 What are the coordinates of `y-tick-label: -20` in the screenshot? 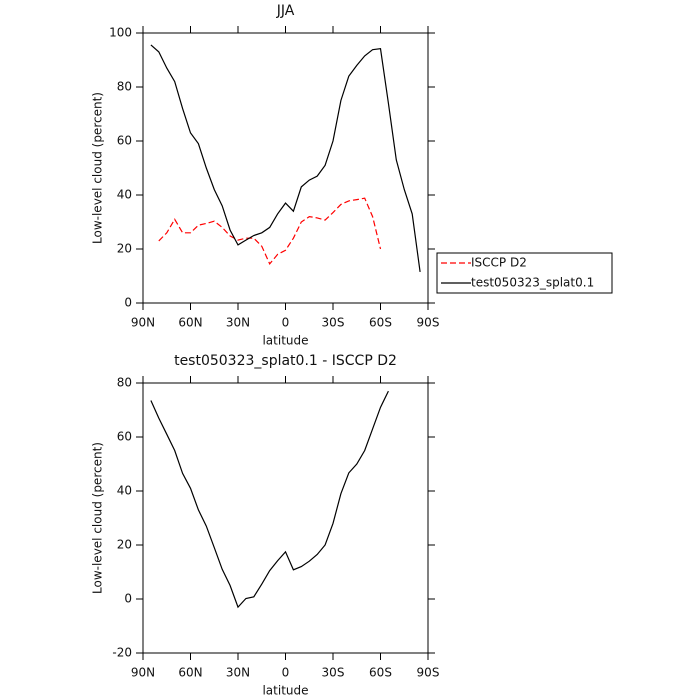 It's located at (122, 653).